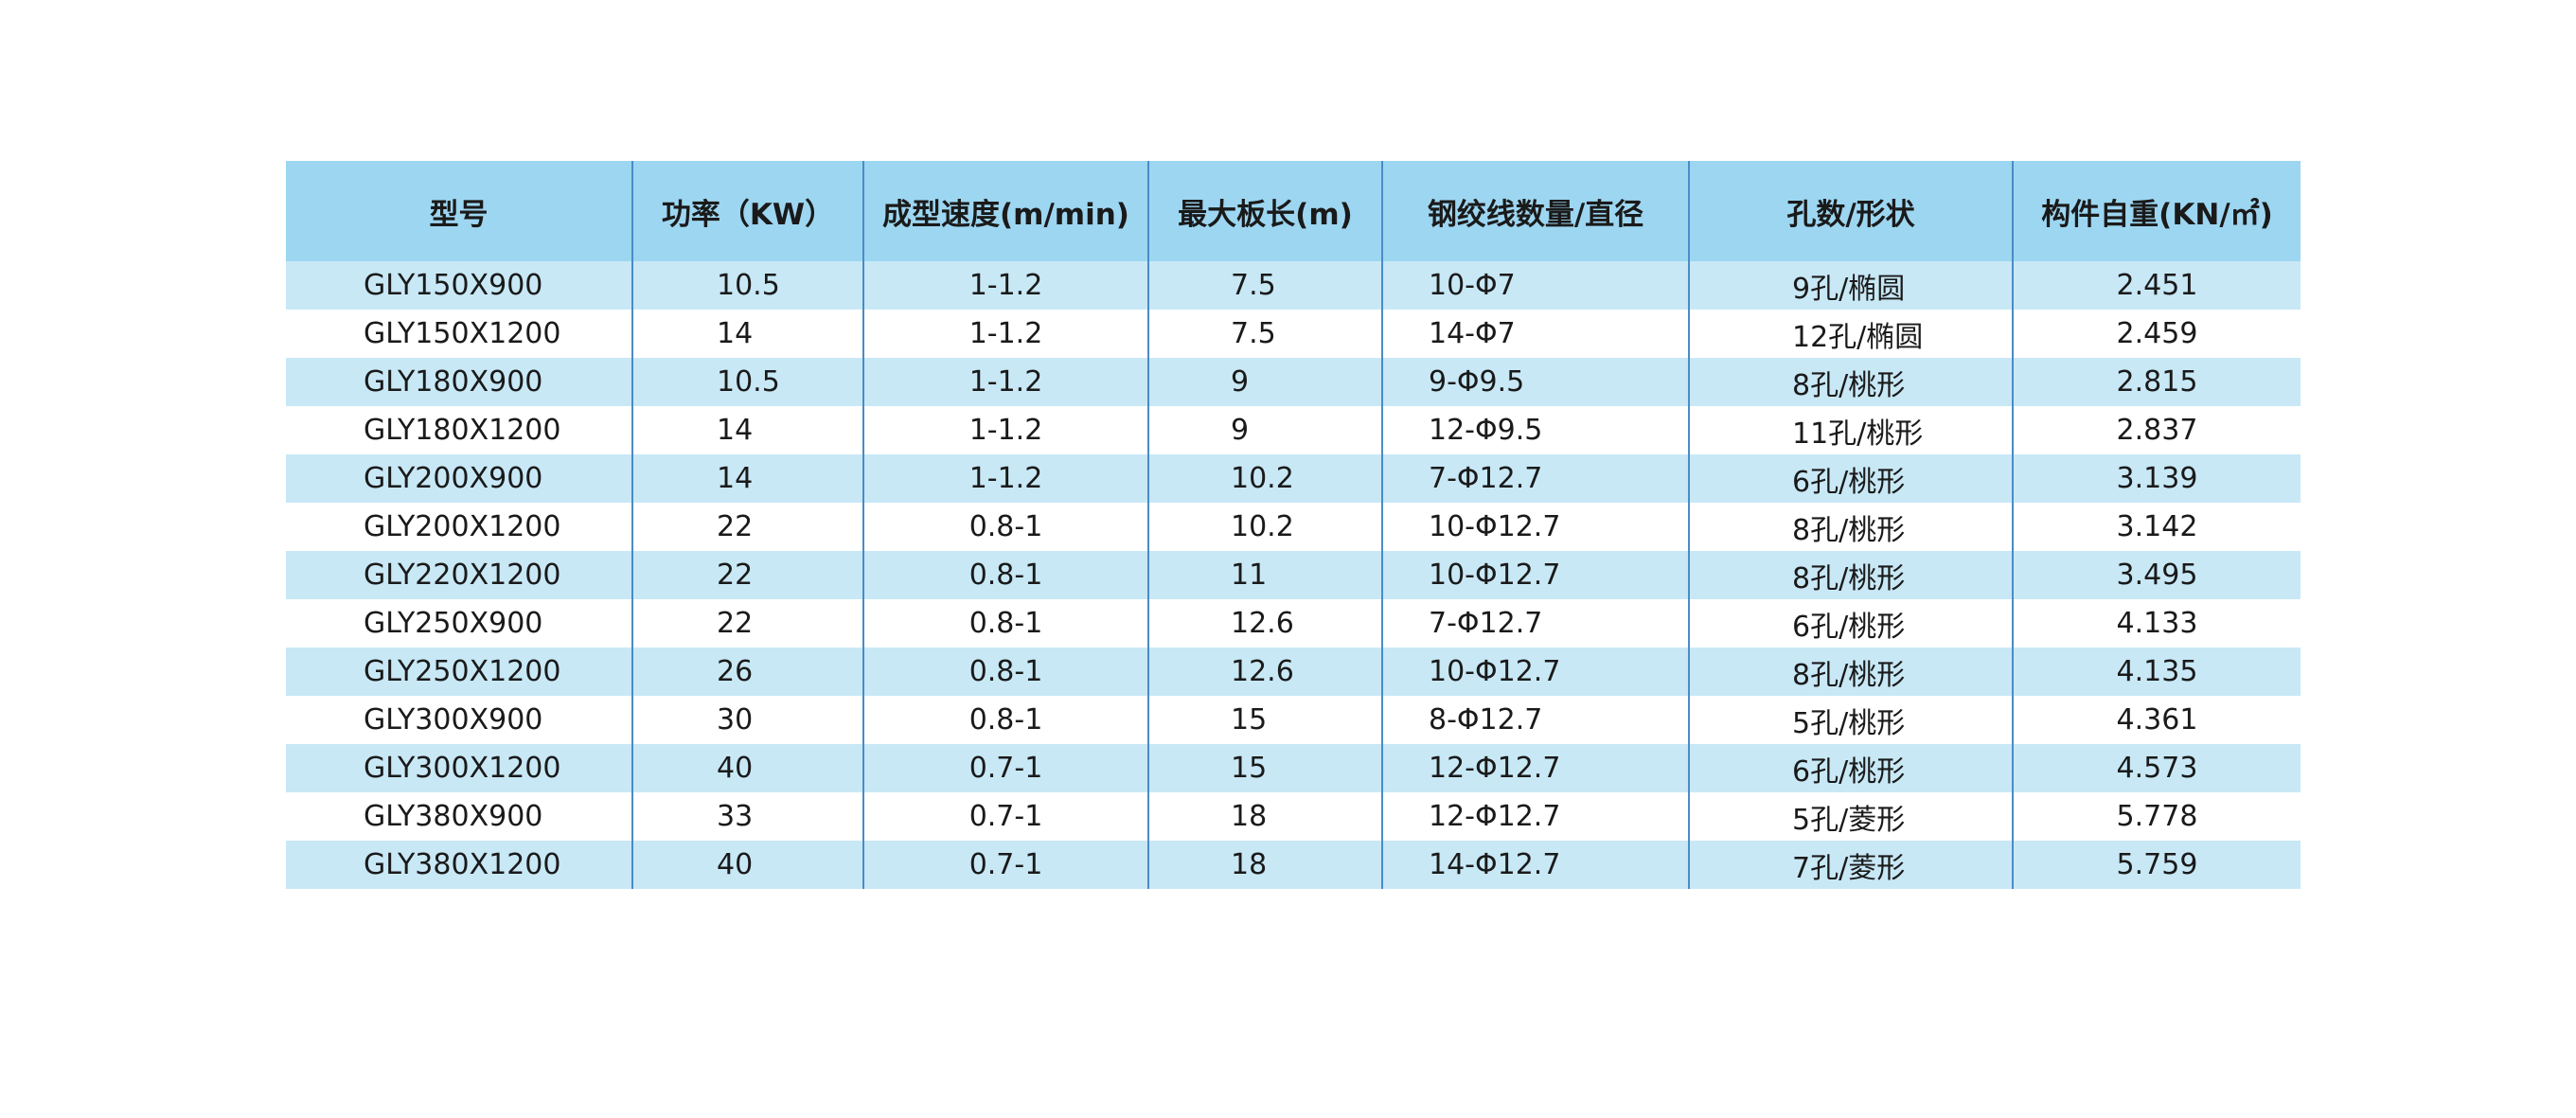 This screenshot has height=1118, width=2576. Describe the element at coordinates (2157, 430) in the screenshot. I see `cell-weight: 2.837` at that location.